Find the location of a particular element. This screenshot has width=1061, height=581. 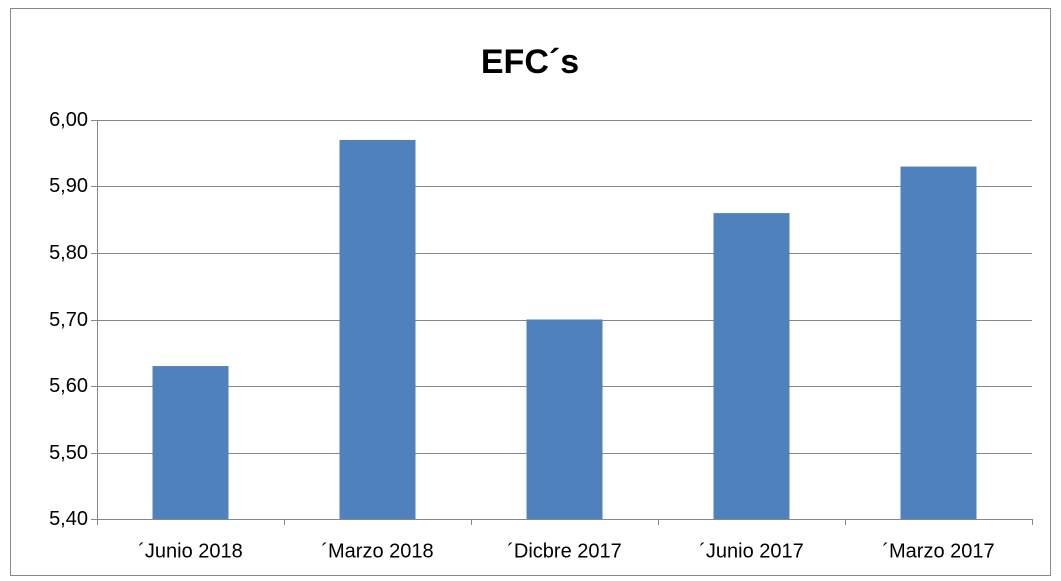

chart-title: EFC´s is located at coordinates (530, 62).